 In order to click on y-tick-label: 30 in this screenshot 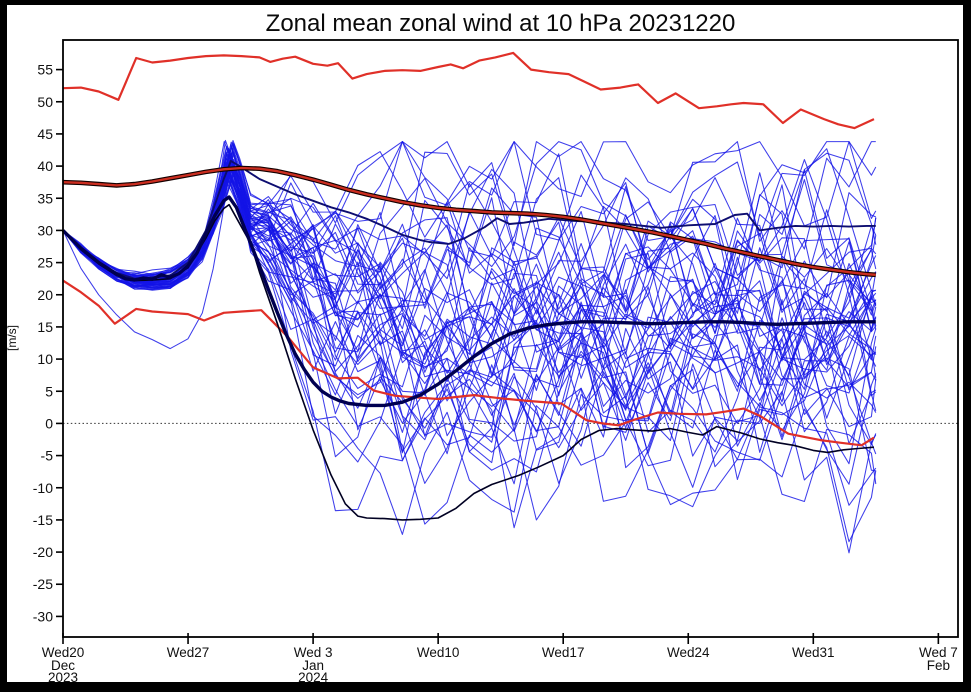, I will do `click(45, 230)`.